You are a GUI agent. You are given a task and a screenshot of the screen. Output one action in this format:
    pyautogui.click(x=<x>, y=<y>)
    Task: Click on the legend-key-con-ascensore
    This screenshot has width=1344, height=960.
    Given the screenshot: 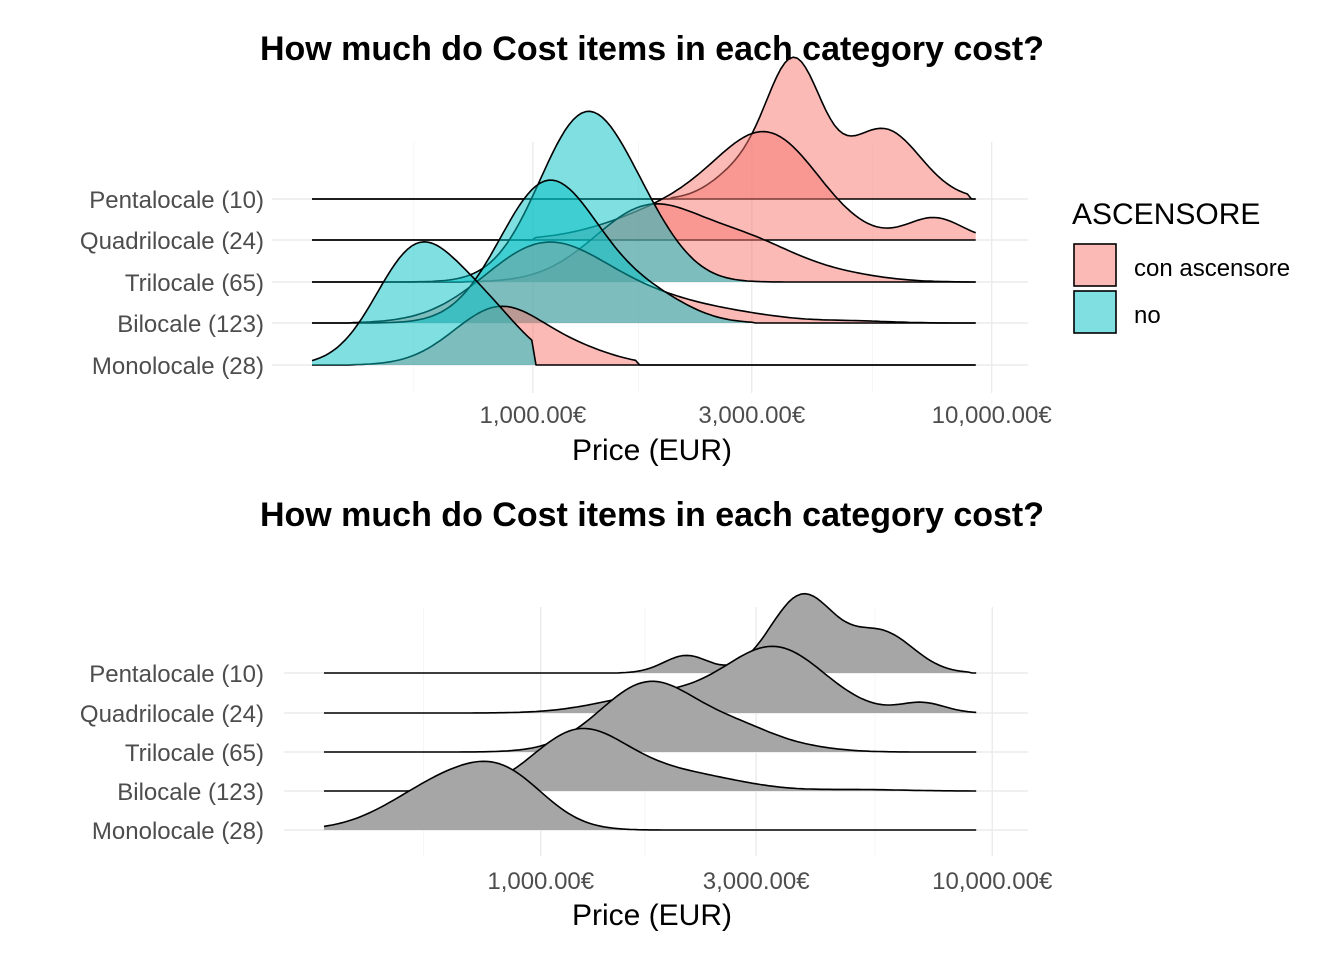 What is the action you would take?
    pyautogui.click(x=1095, y=265)
    